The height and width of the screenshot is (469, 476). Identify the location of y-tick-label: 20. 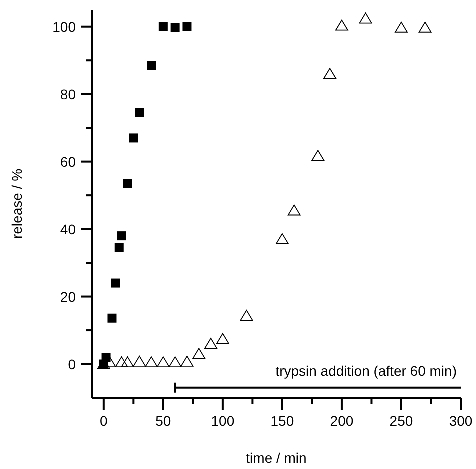
(68, 296).